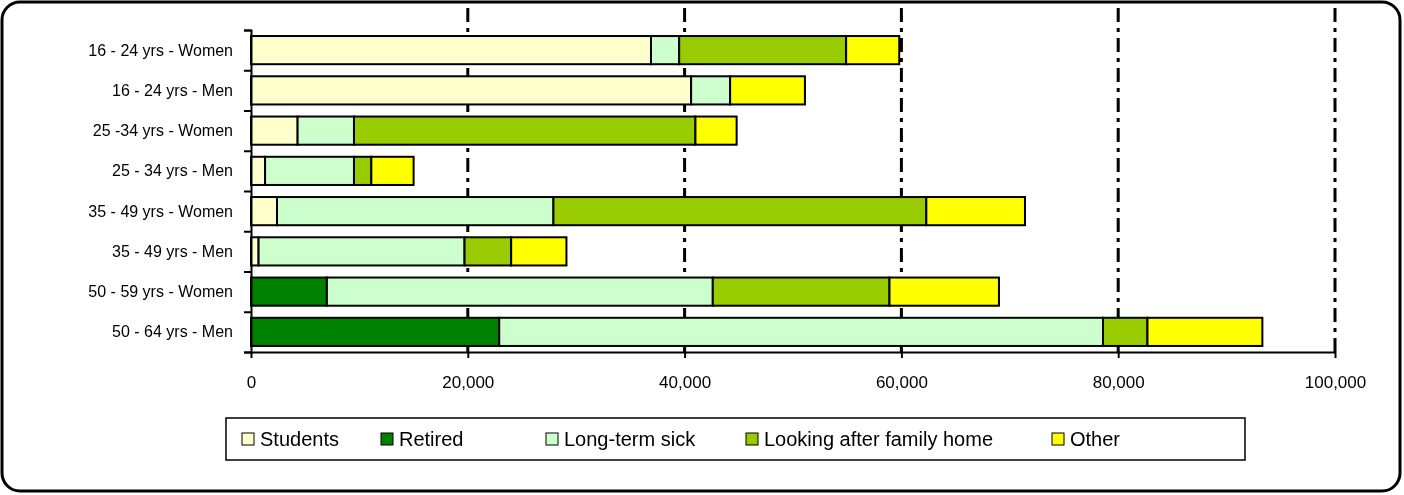 The height and width of the screenshot is (495, 1404). What do you see at coordinates (172, 90) in the screenshot?
I see `y-tick-label: 16 - 24 yrs - Men` at bounding box center [172, 90].